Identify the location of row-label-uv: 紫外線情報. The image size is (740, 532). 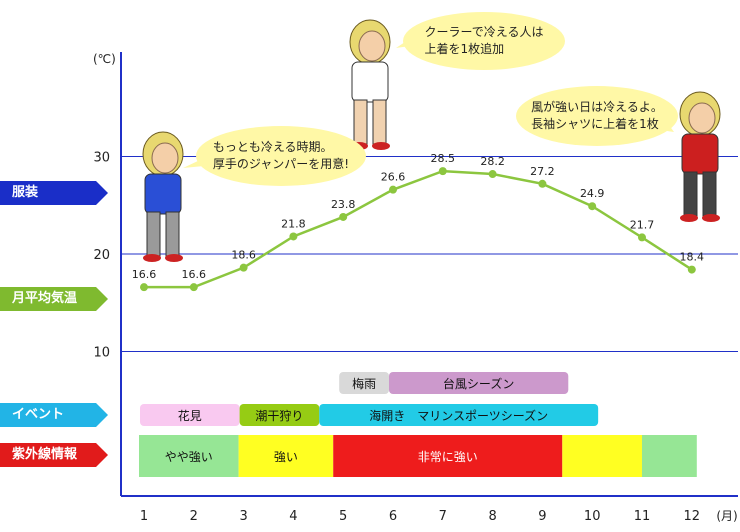
(54, 455).